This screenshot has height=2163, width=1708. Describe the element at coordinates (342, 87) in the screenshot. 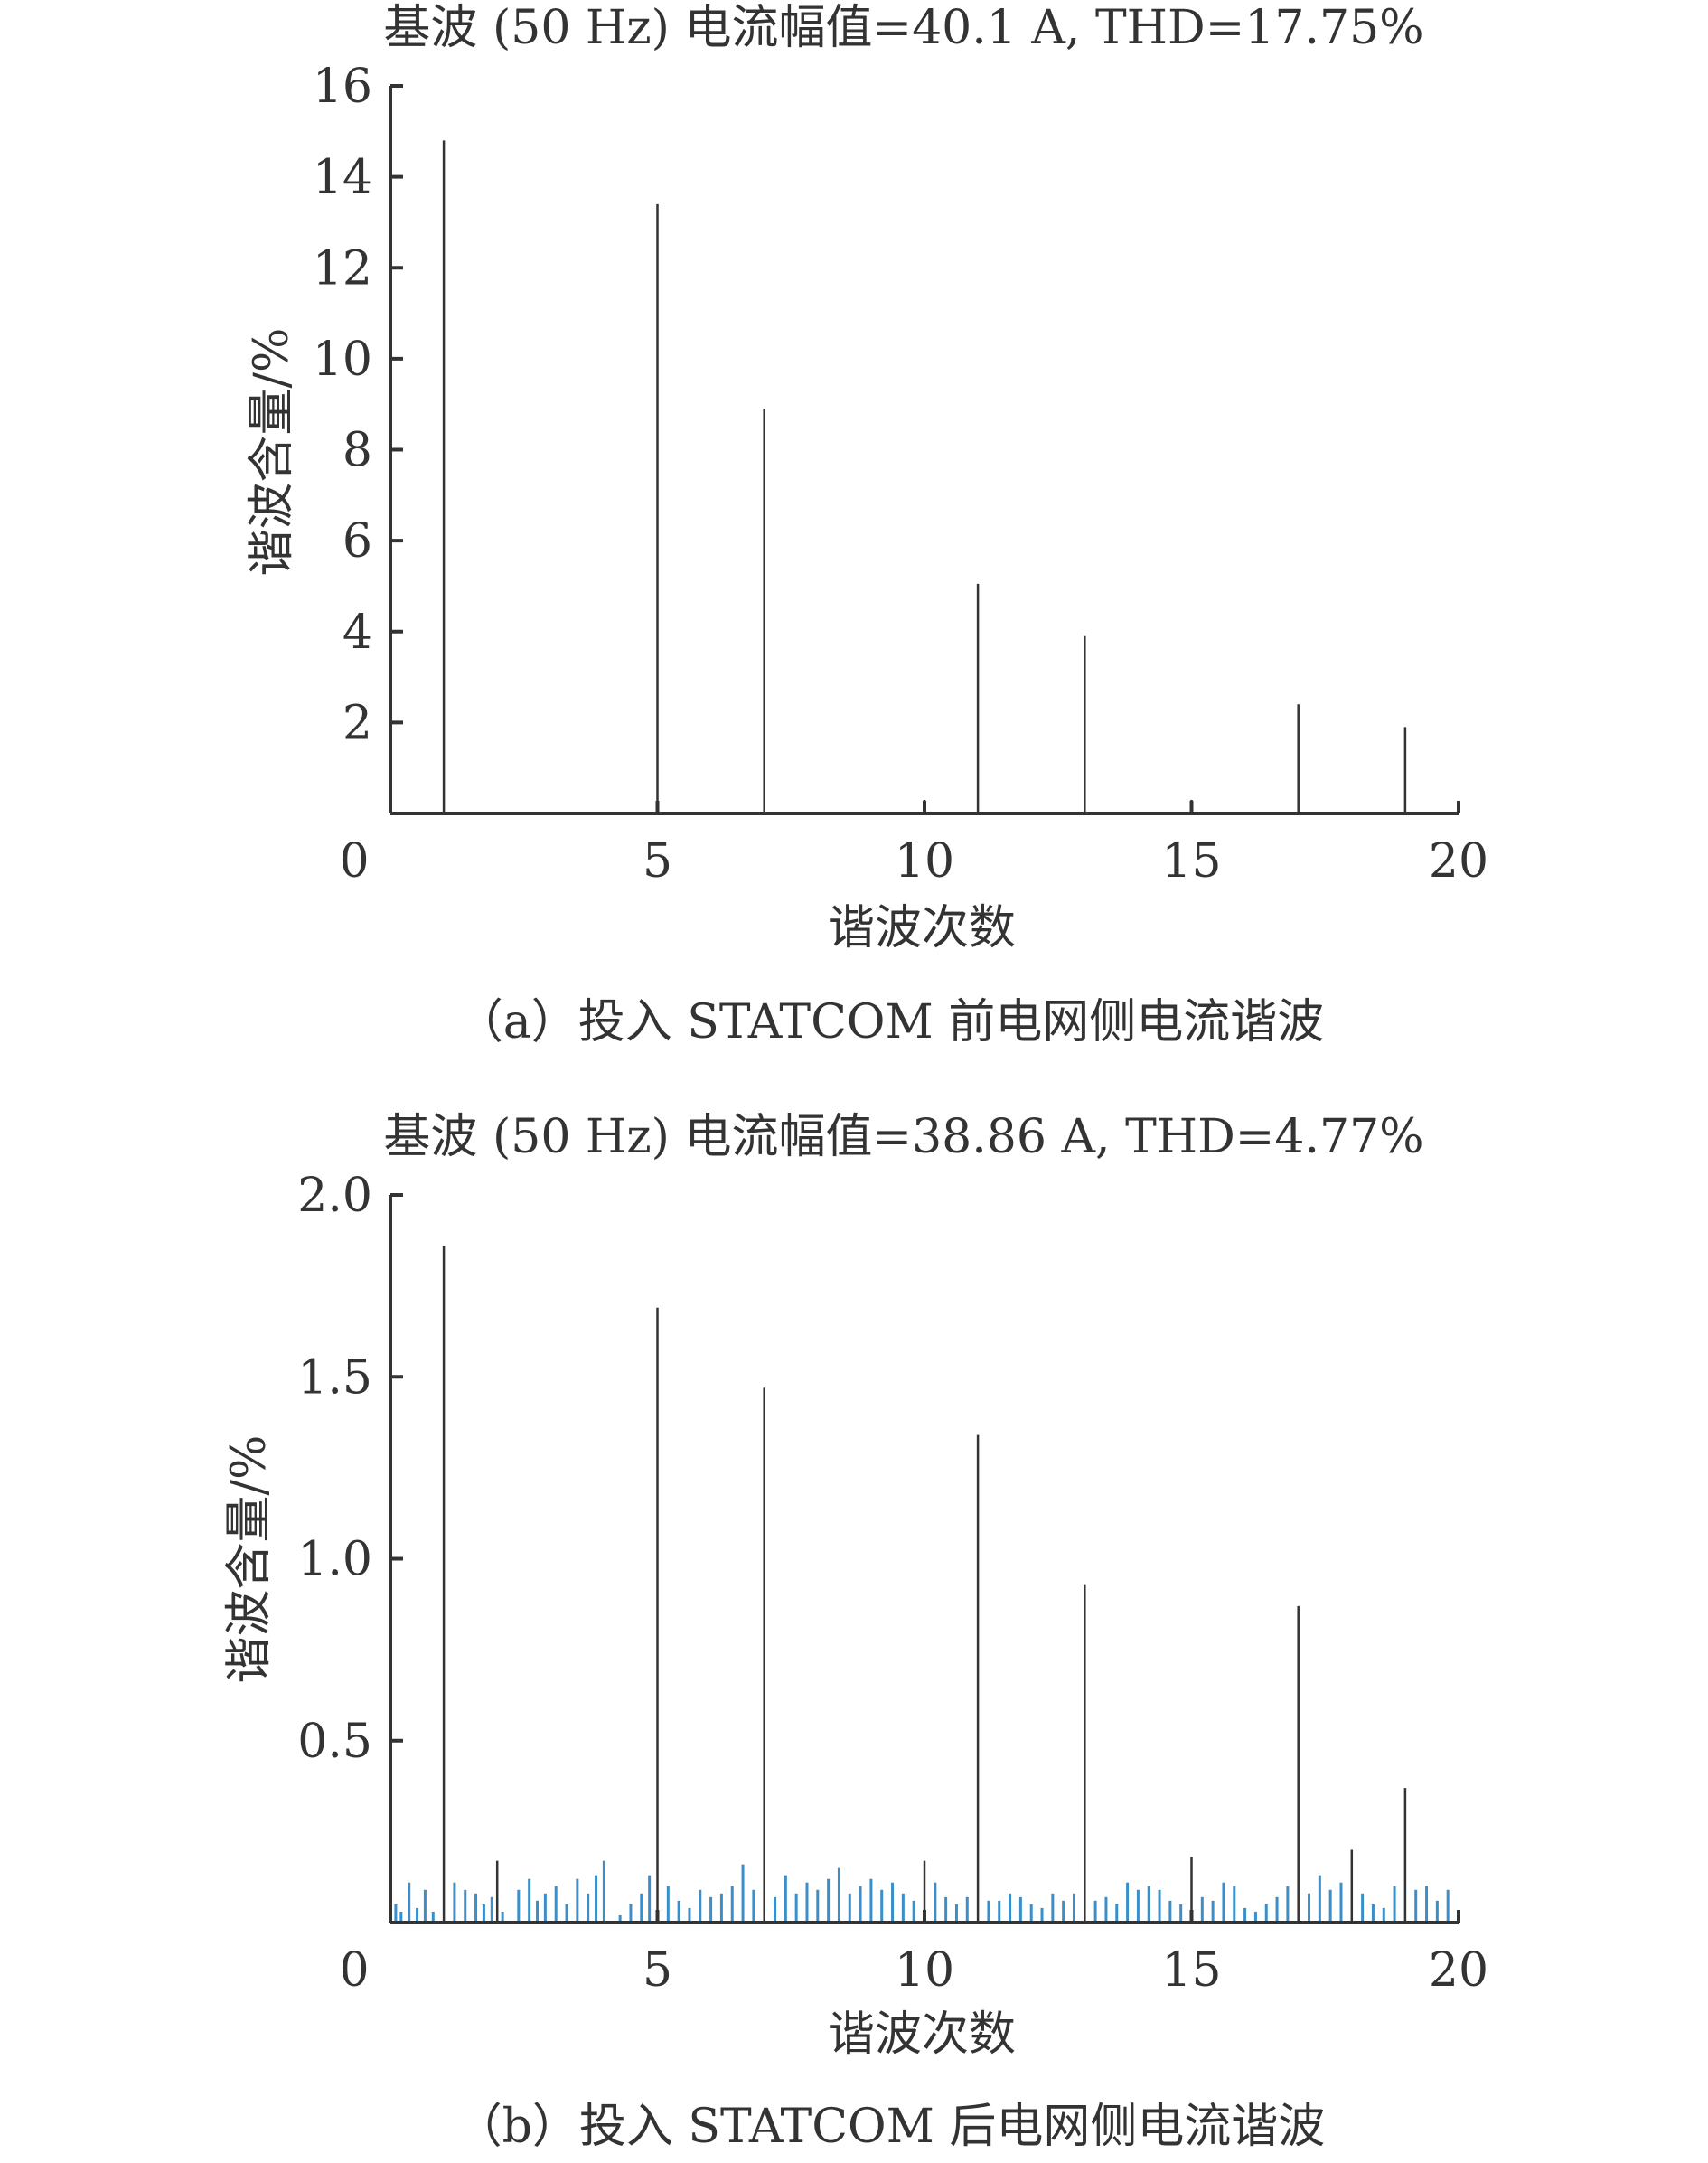

I see `y-tick-label: 16` at that location.